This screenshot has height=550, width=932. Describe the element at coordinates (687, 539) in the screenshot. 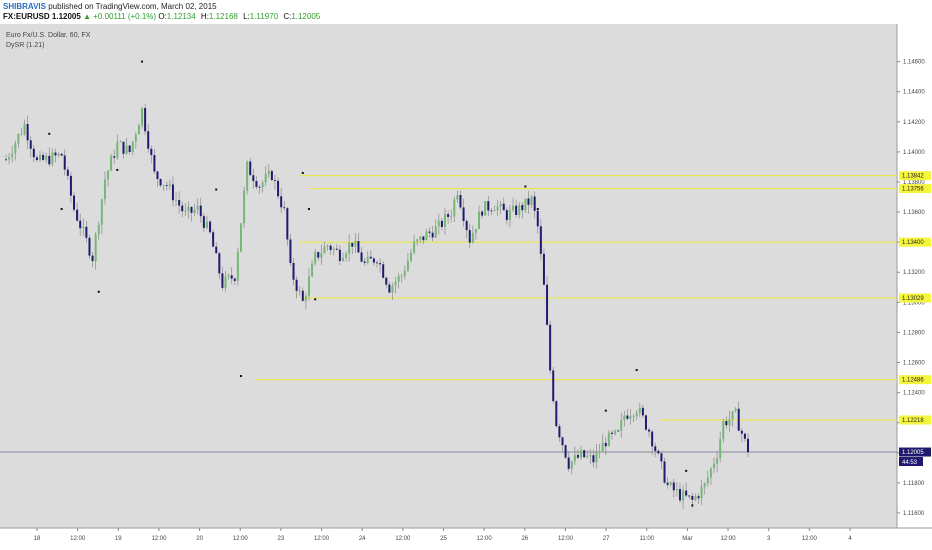

I see `x-tick-label: Mar` at that location.